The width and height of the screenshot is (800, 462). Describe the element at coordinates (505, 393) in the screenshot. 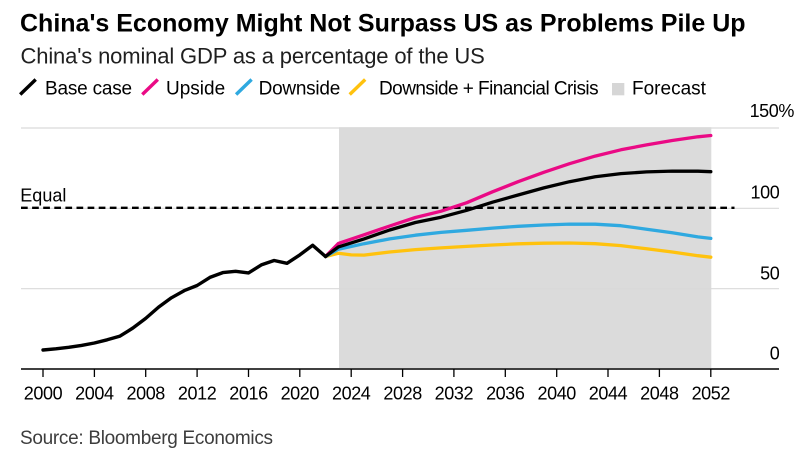

I see `svg-text: 2036` at that location.